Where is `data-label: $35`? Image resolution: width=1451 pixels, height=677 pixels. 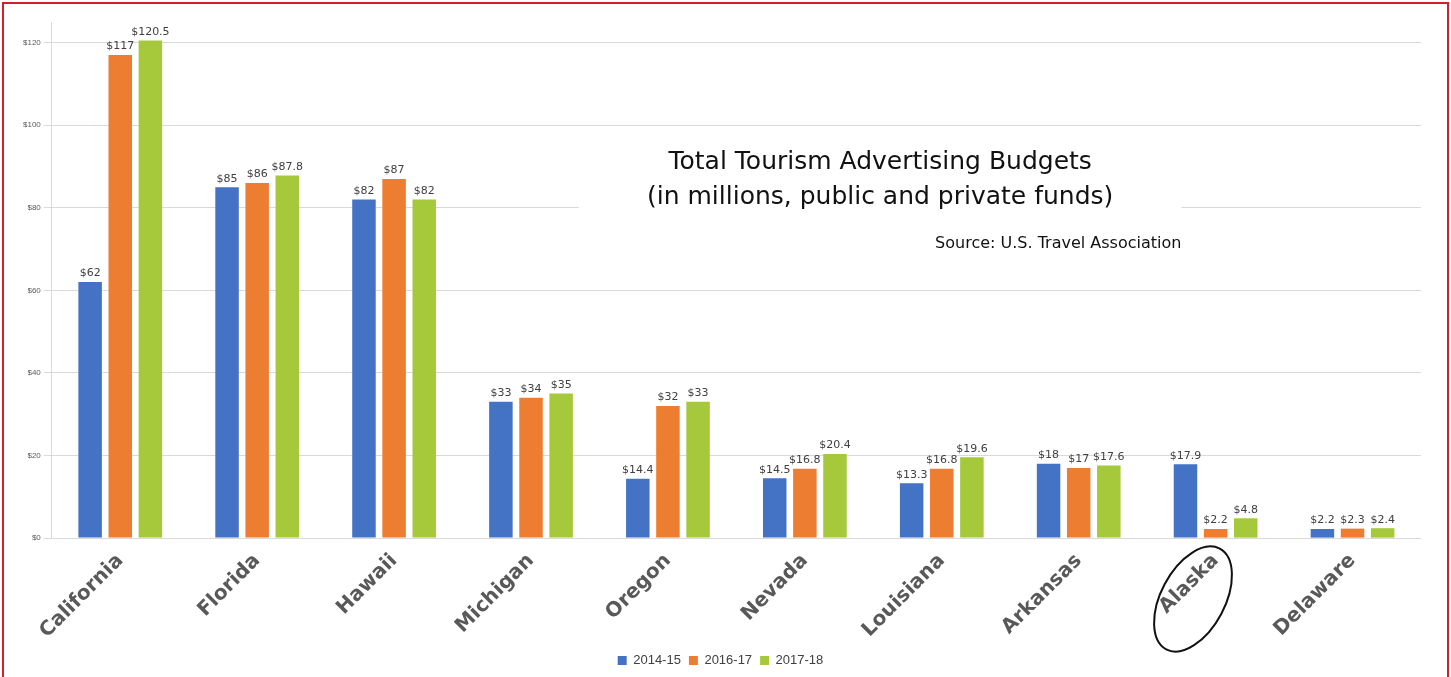 data-label: $35 is located at coordinates (561, 384).